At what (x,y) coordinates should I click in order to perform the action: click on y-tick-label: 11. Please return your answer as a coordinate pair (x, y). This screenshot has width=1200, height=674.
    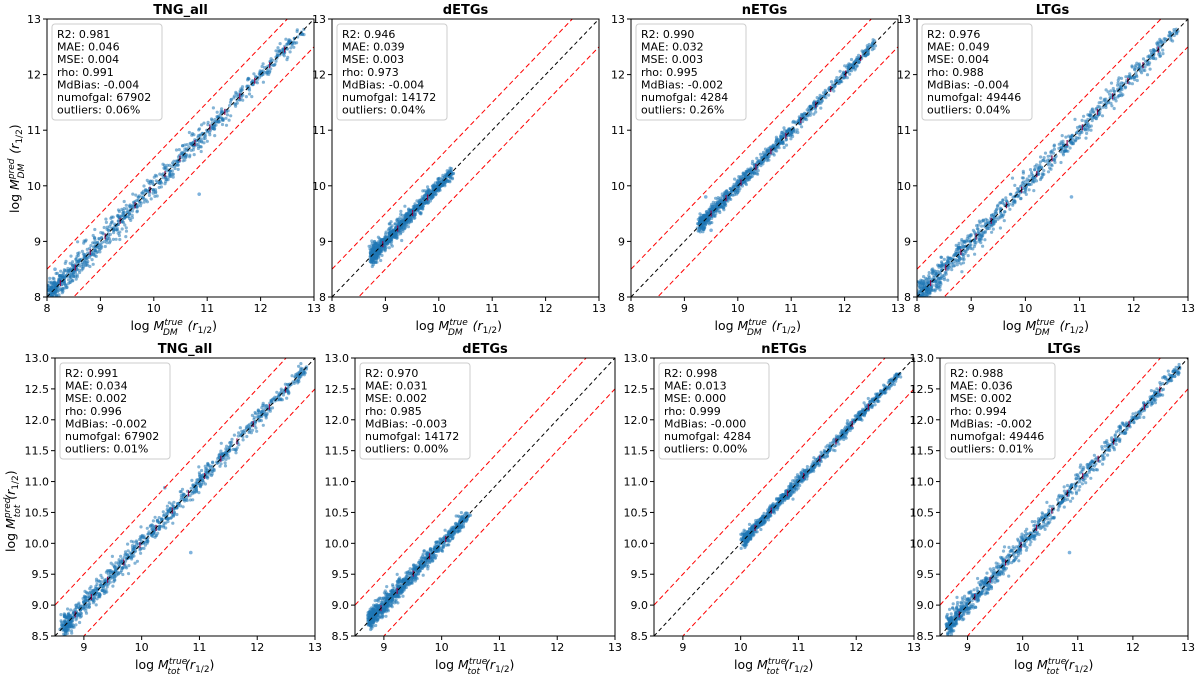
    Looking at the image, I should click on (904, 130).